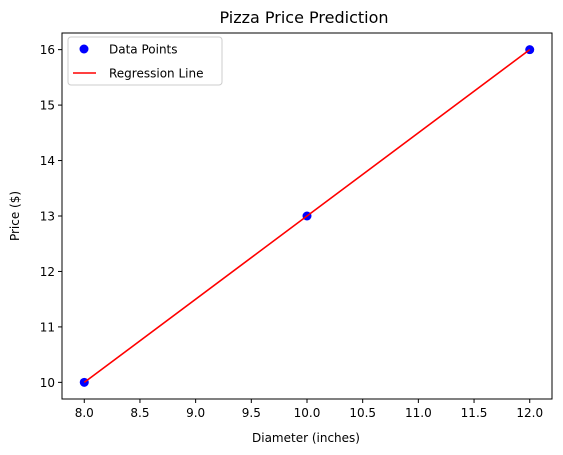 Image resolution: width=563 pixels, height=455 pixels. Describe the element at coordinates (47, 272) in the screenshot. I see `y-tick-label: 12` at that location.